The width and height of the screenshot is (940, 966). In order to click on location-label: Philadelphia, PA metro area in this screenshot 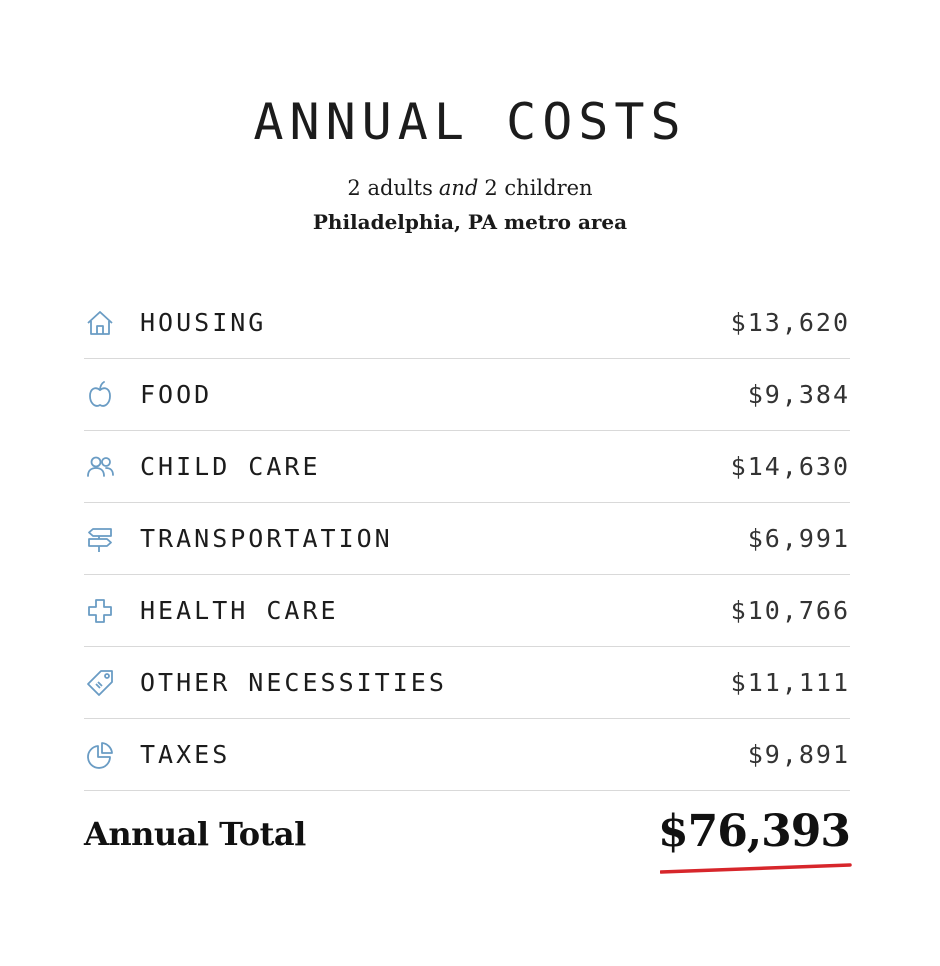, I will do `click(470, 222)`.